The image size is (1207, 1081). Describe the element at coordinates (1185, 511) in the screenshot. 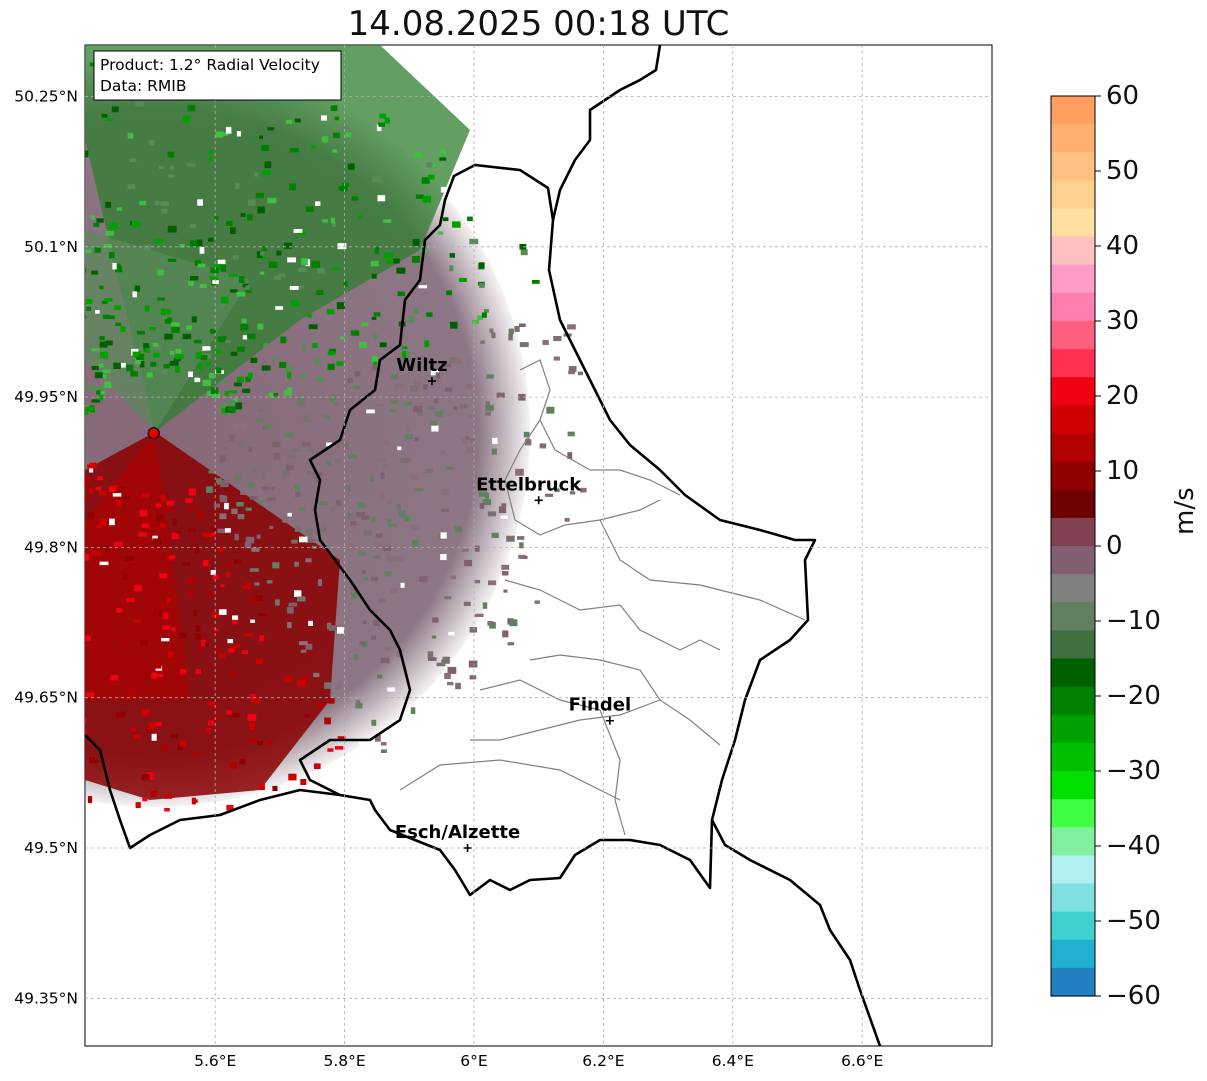

I see `colorbar-unit-label: m/s` at that location.